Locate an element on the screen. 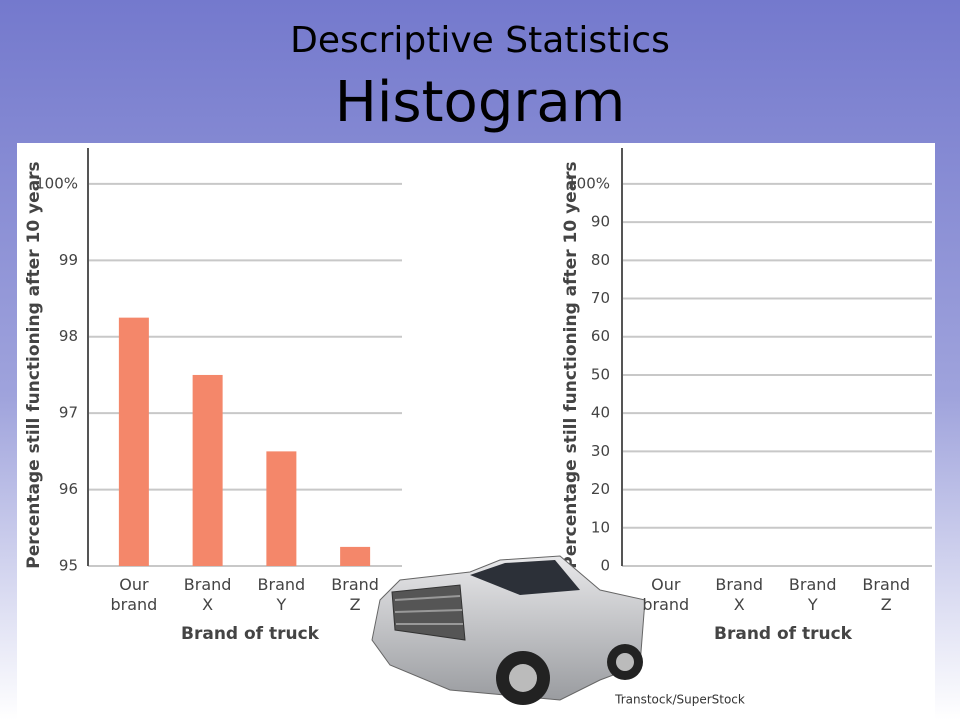 This screenshot has height=720, width=960. y-tick-label: 0 is located at coordinates (605, 566).